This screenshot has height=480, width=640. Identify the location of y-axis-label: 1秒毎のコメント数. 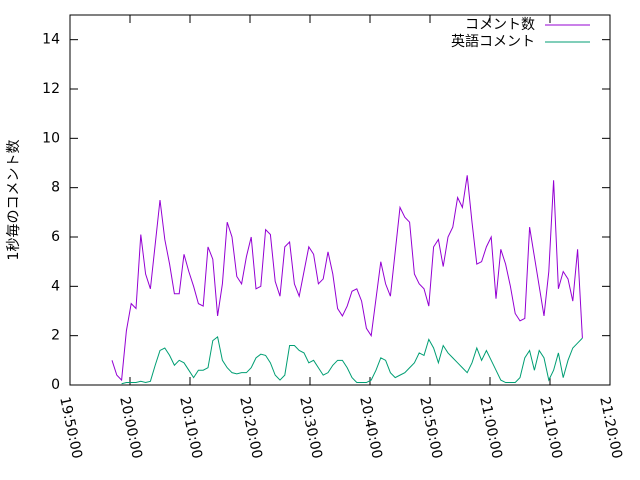
(14, 200).